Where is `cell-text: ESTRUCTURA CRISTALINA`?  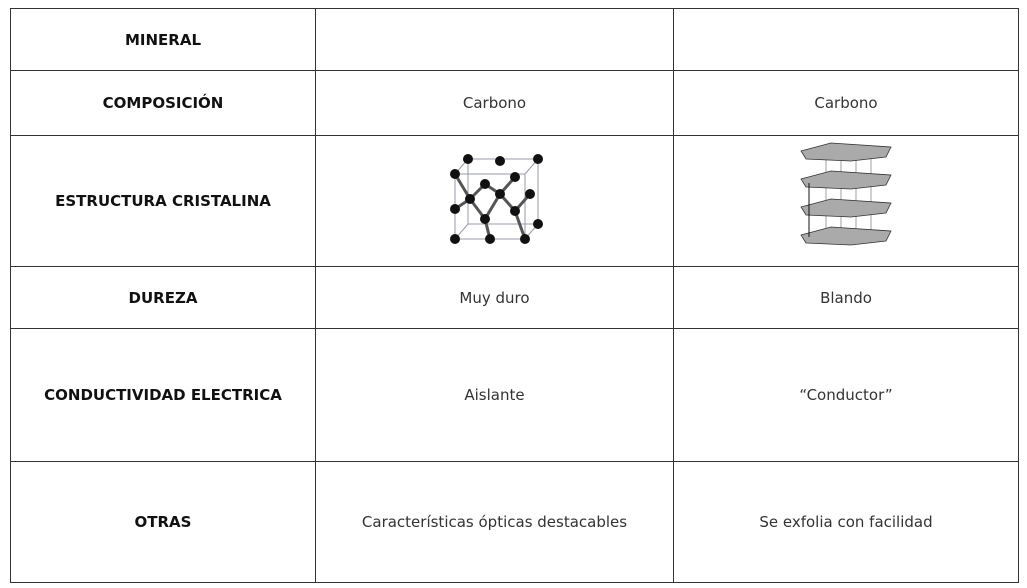 cell-text: ESTRUCTURA CRISTALINA is located at coordinates (163, 201).